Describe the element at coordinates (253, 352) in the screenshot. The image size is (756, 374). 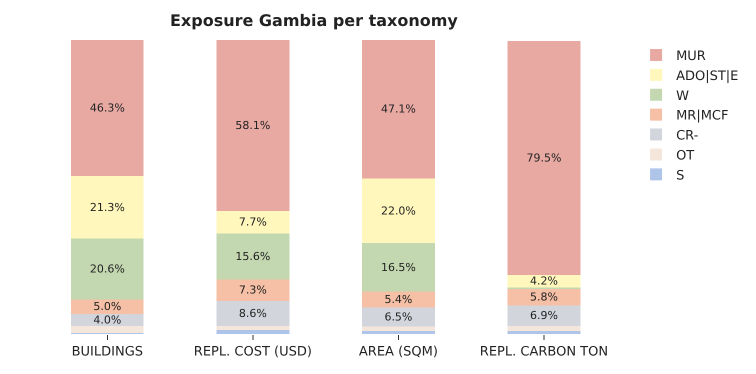
I see `x-tick-label: REPL. COST (USD)` at that location.